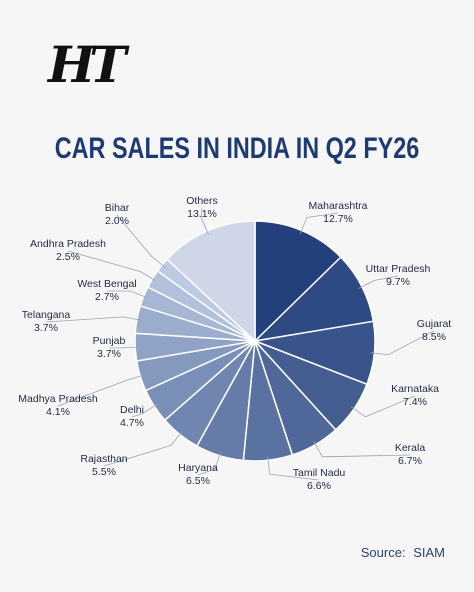  Describe the element at coordinates (58, 399) in the screenshot. I see `slice-label: Madhya Pradesh` at that location.